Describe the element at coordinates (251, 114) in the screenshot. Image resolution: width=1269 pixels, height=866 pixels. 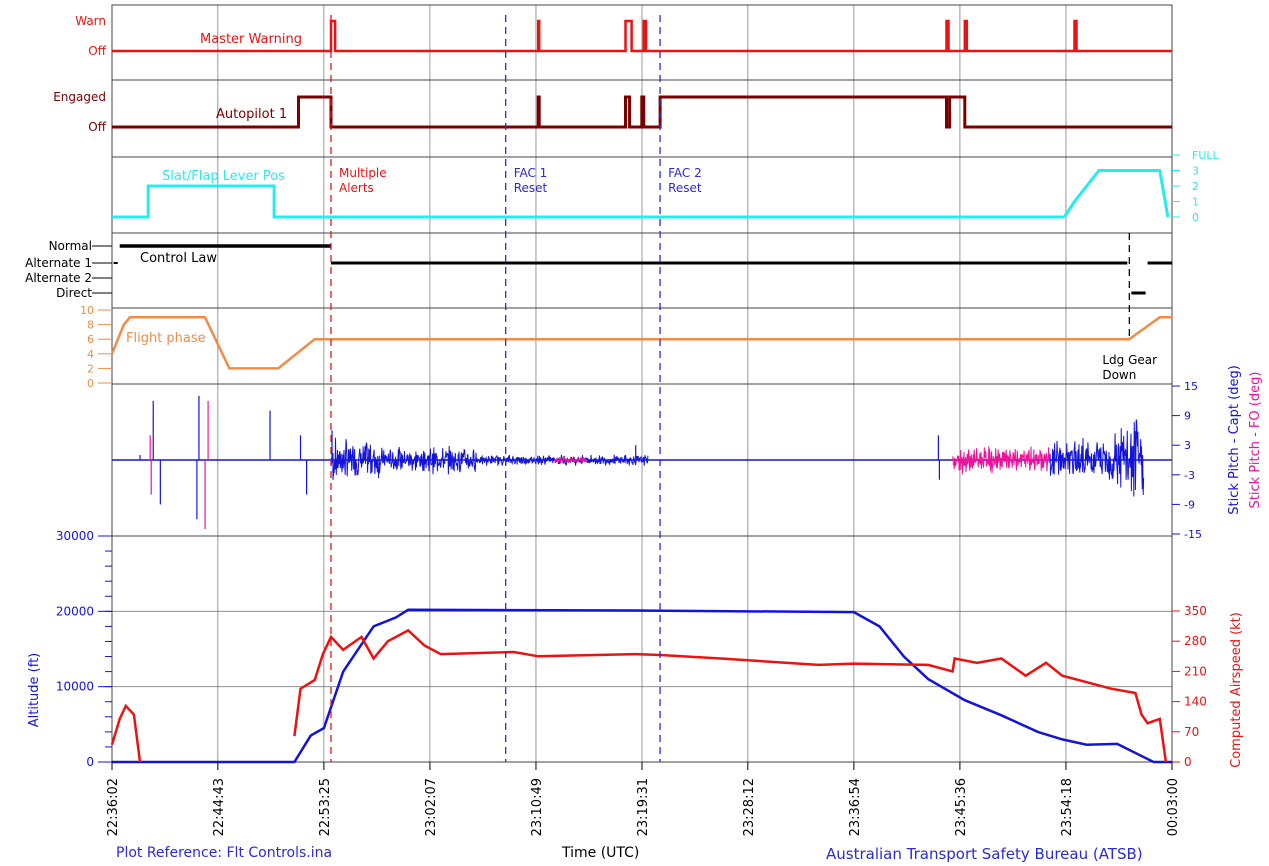
I see `autopilot-label: Autopilot 1` at that location.